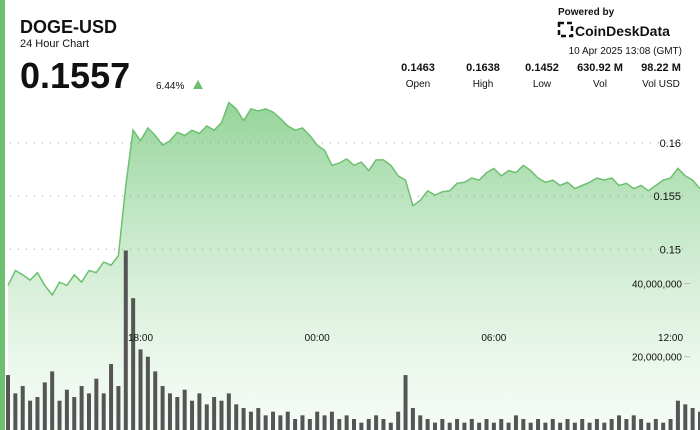  Describe the element at coordinates (493, 338) in the screenshot. I see `x-tick-label: 06:00` at that location.